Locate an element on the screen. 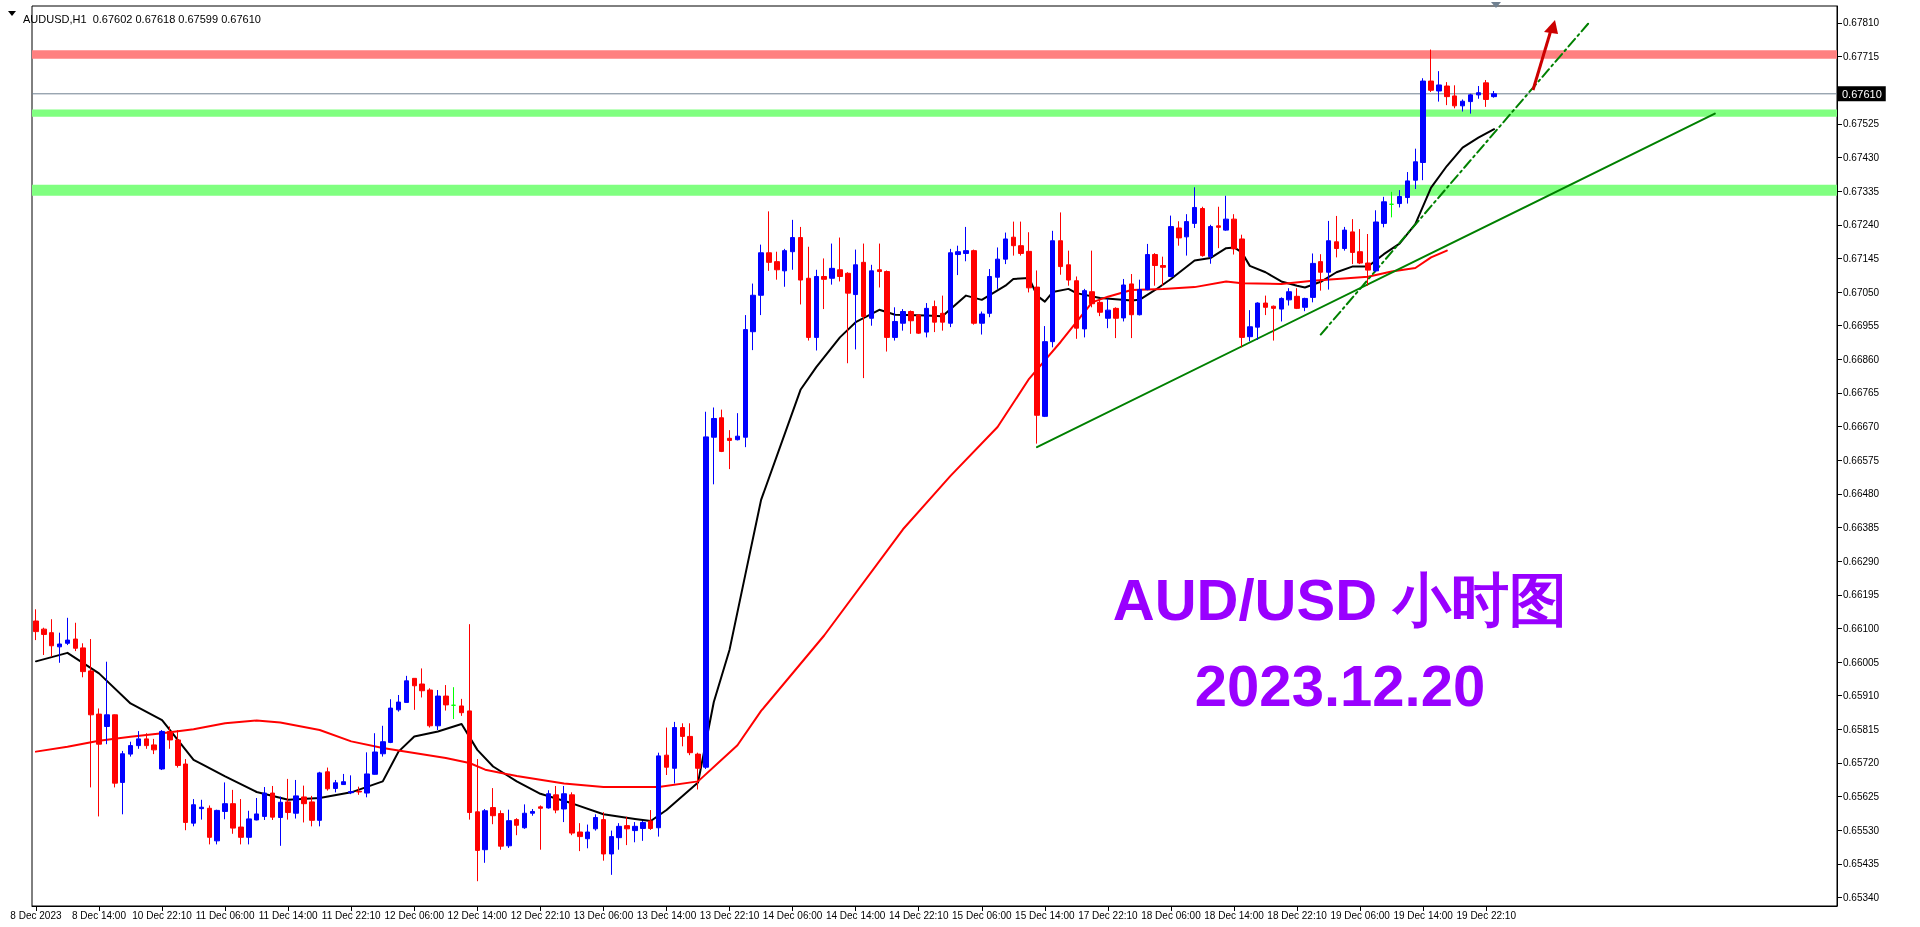 This screenshot has height=927, width=1920. x-tick-label: 12 Dec 14:00 is located at coordinates (477, 915).